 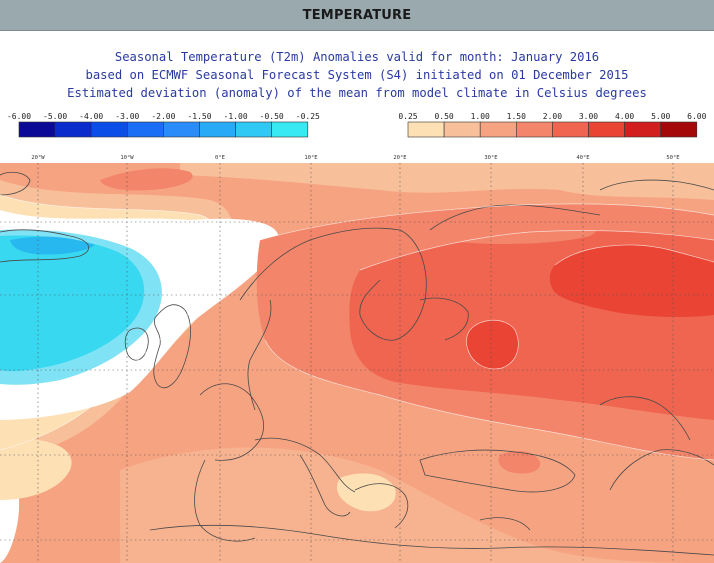 I want to click on longitude-label: 0°E, so click(x=220, y=158).